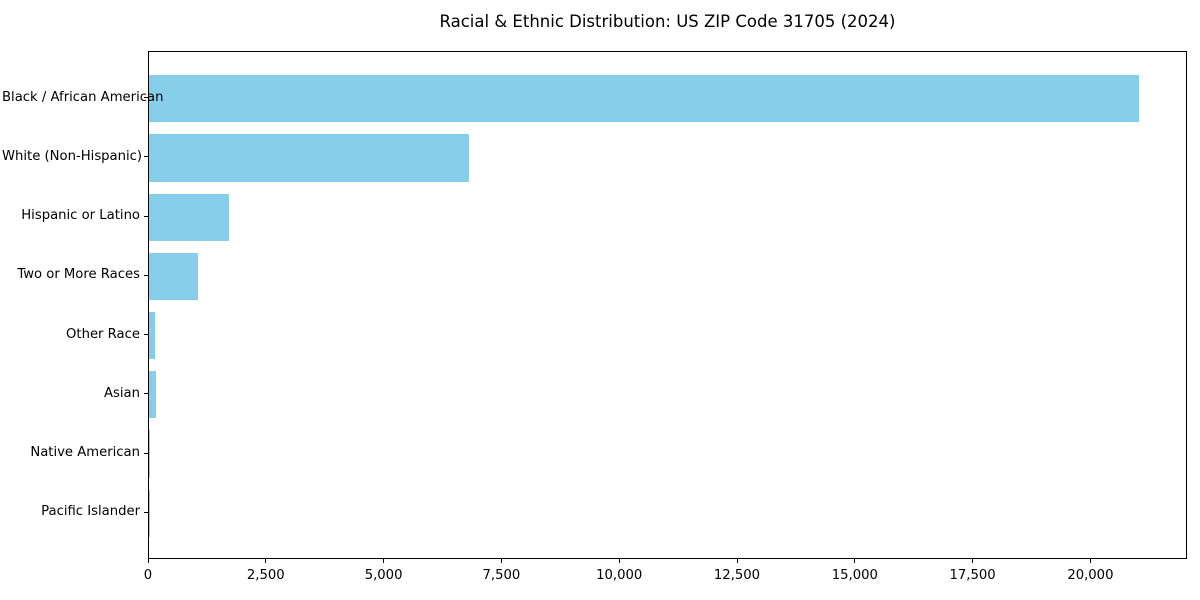  What do you see at coordinates (383, 575) in the screenshot?
I see `x-tick-label: 5,000` at bounding box center [383, 575].